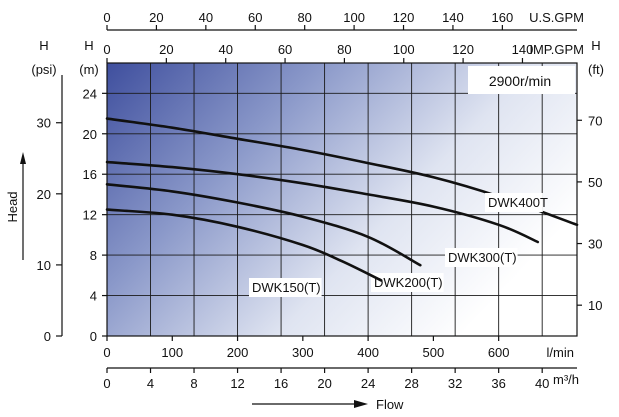  What do you see at coordinates (390, 404) in the screenshot?
I see `flow-label: Flow` at bounding box center [390, 404].